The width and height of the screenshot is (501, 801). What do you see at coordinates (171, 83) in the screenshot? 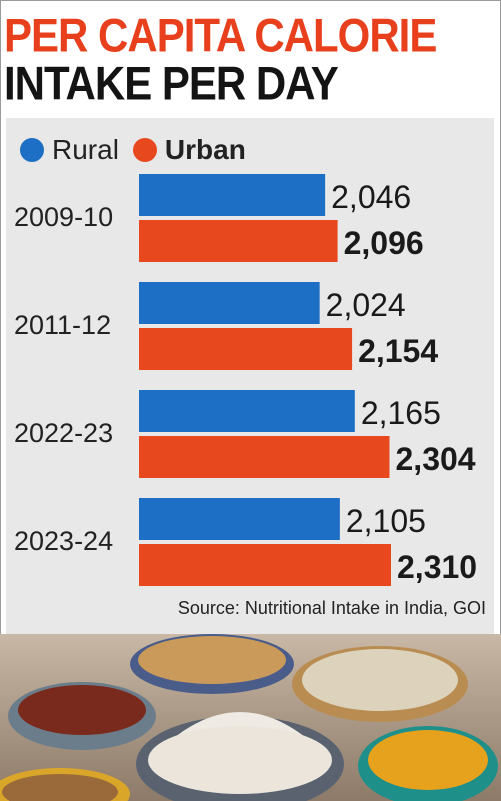
I see `title-line-2: INTAKE PER DAY` at bounding box center [171, 83].